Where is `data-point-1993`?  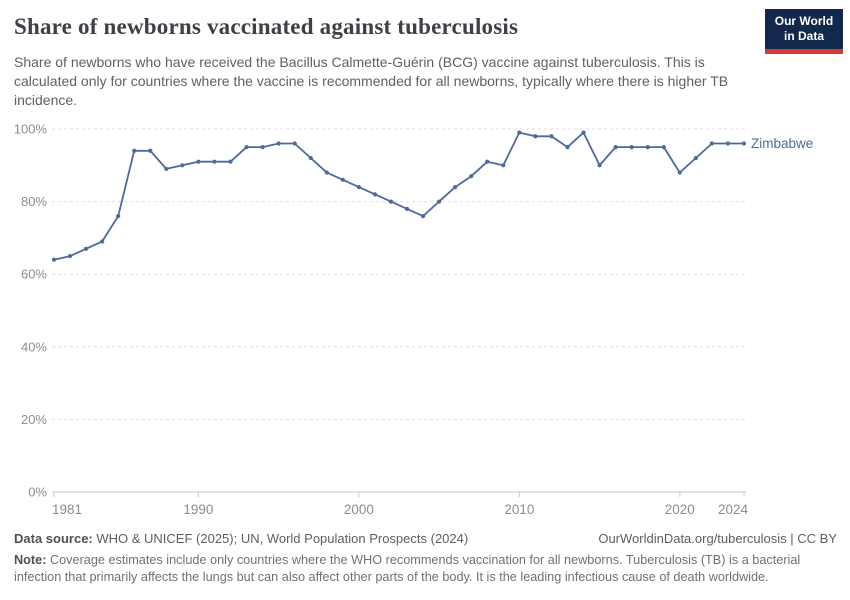
data-point-1993 is located at coordinates (246, 147).